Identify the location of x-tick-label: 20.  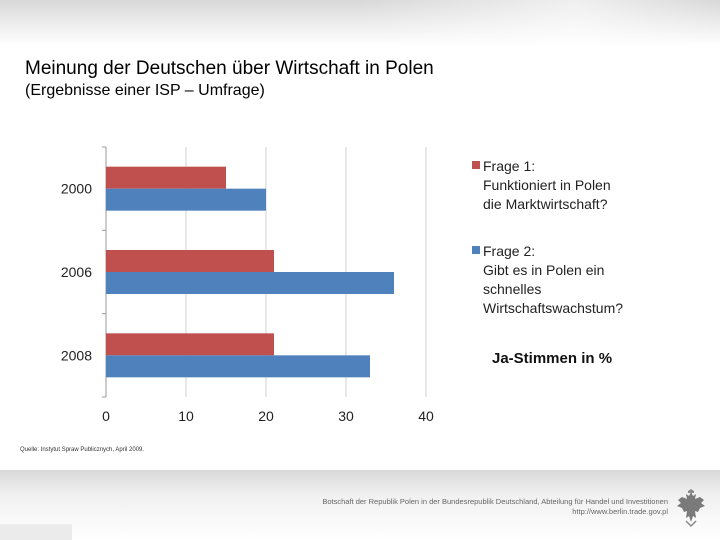
(266, 416).